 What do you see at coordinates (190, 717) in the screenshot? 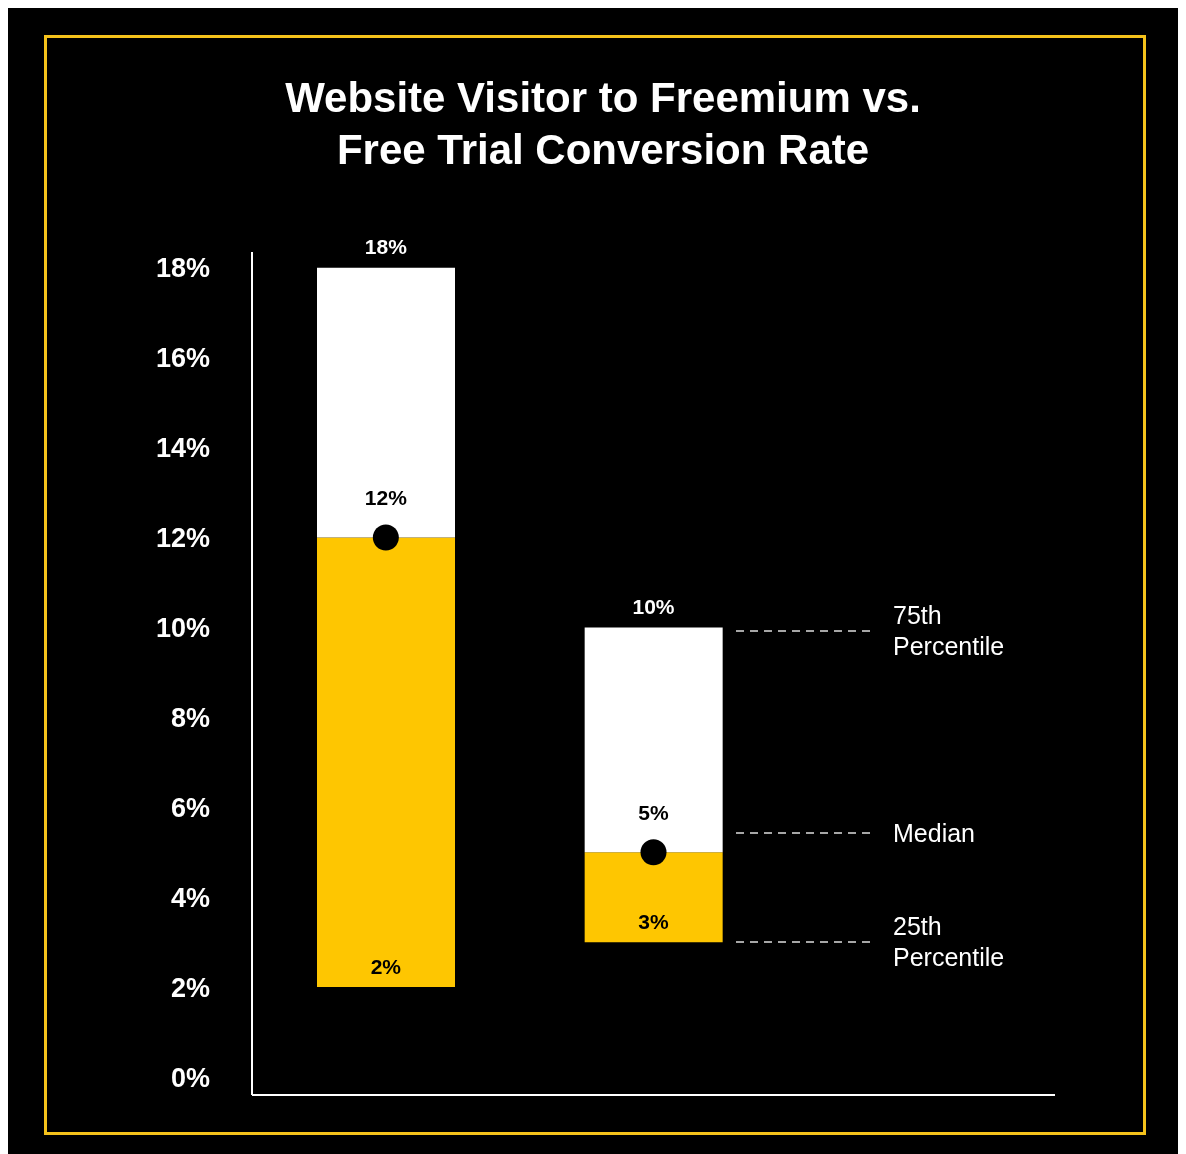
I see `y-tick-label: 8%` at bounding box center [190, 717].